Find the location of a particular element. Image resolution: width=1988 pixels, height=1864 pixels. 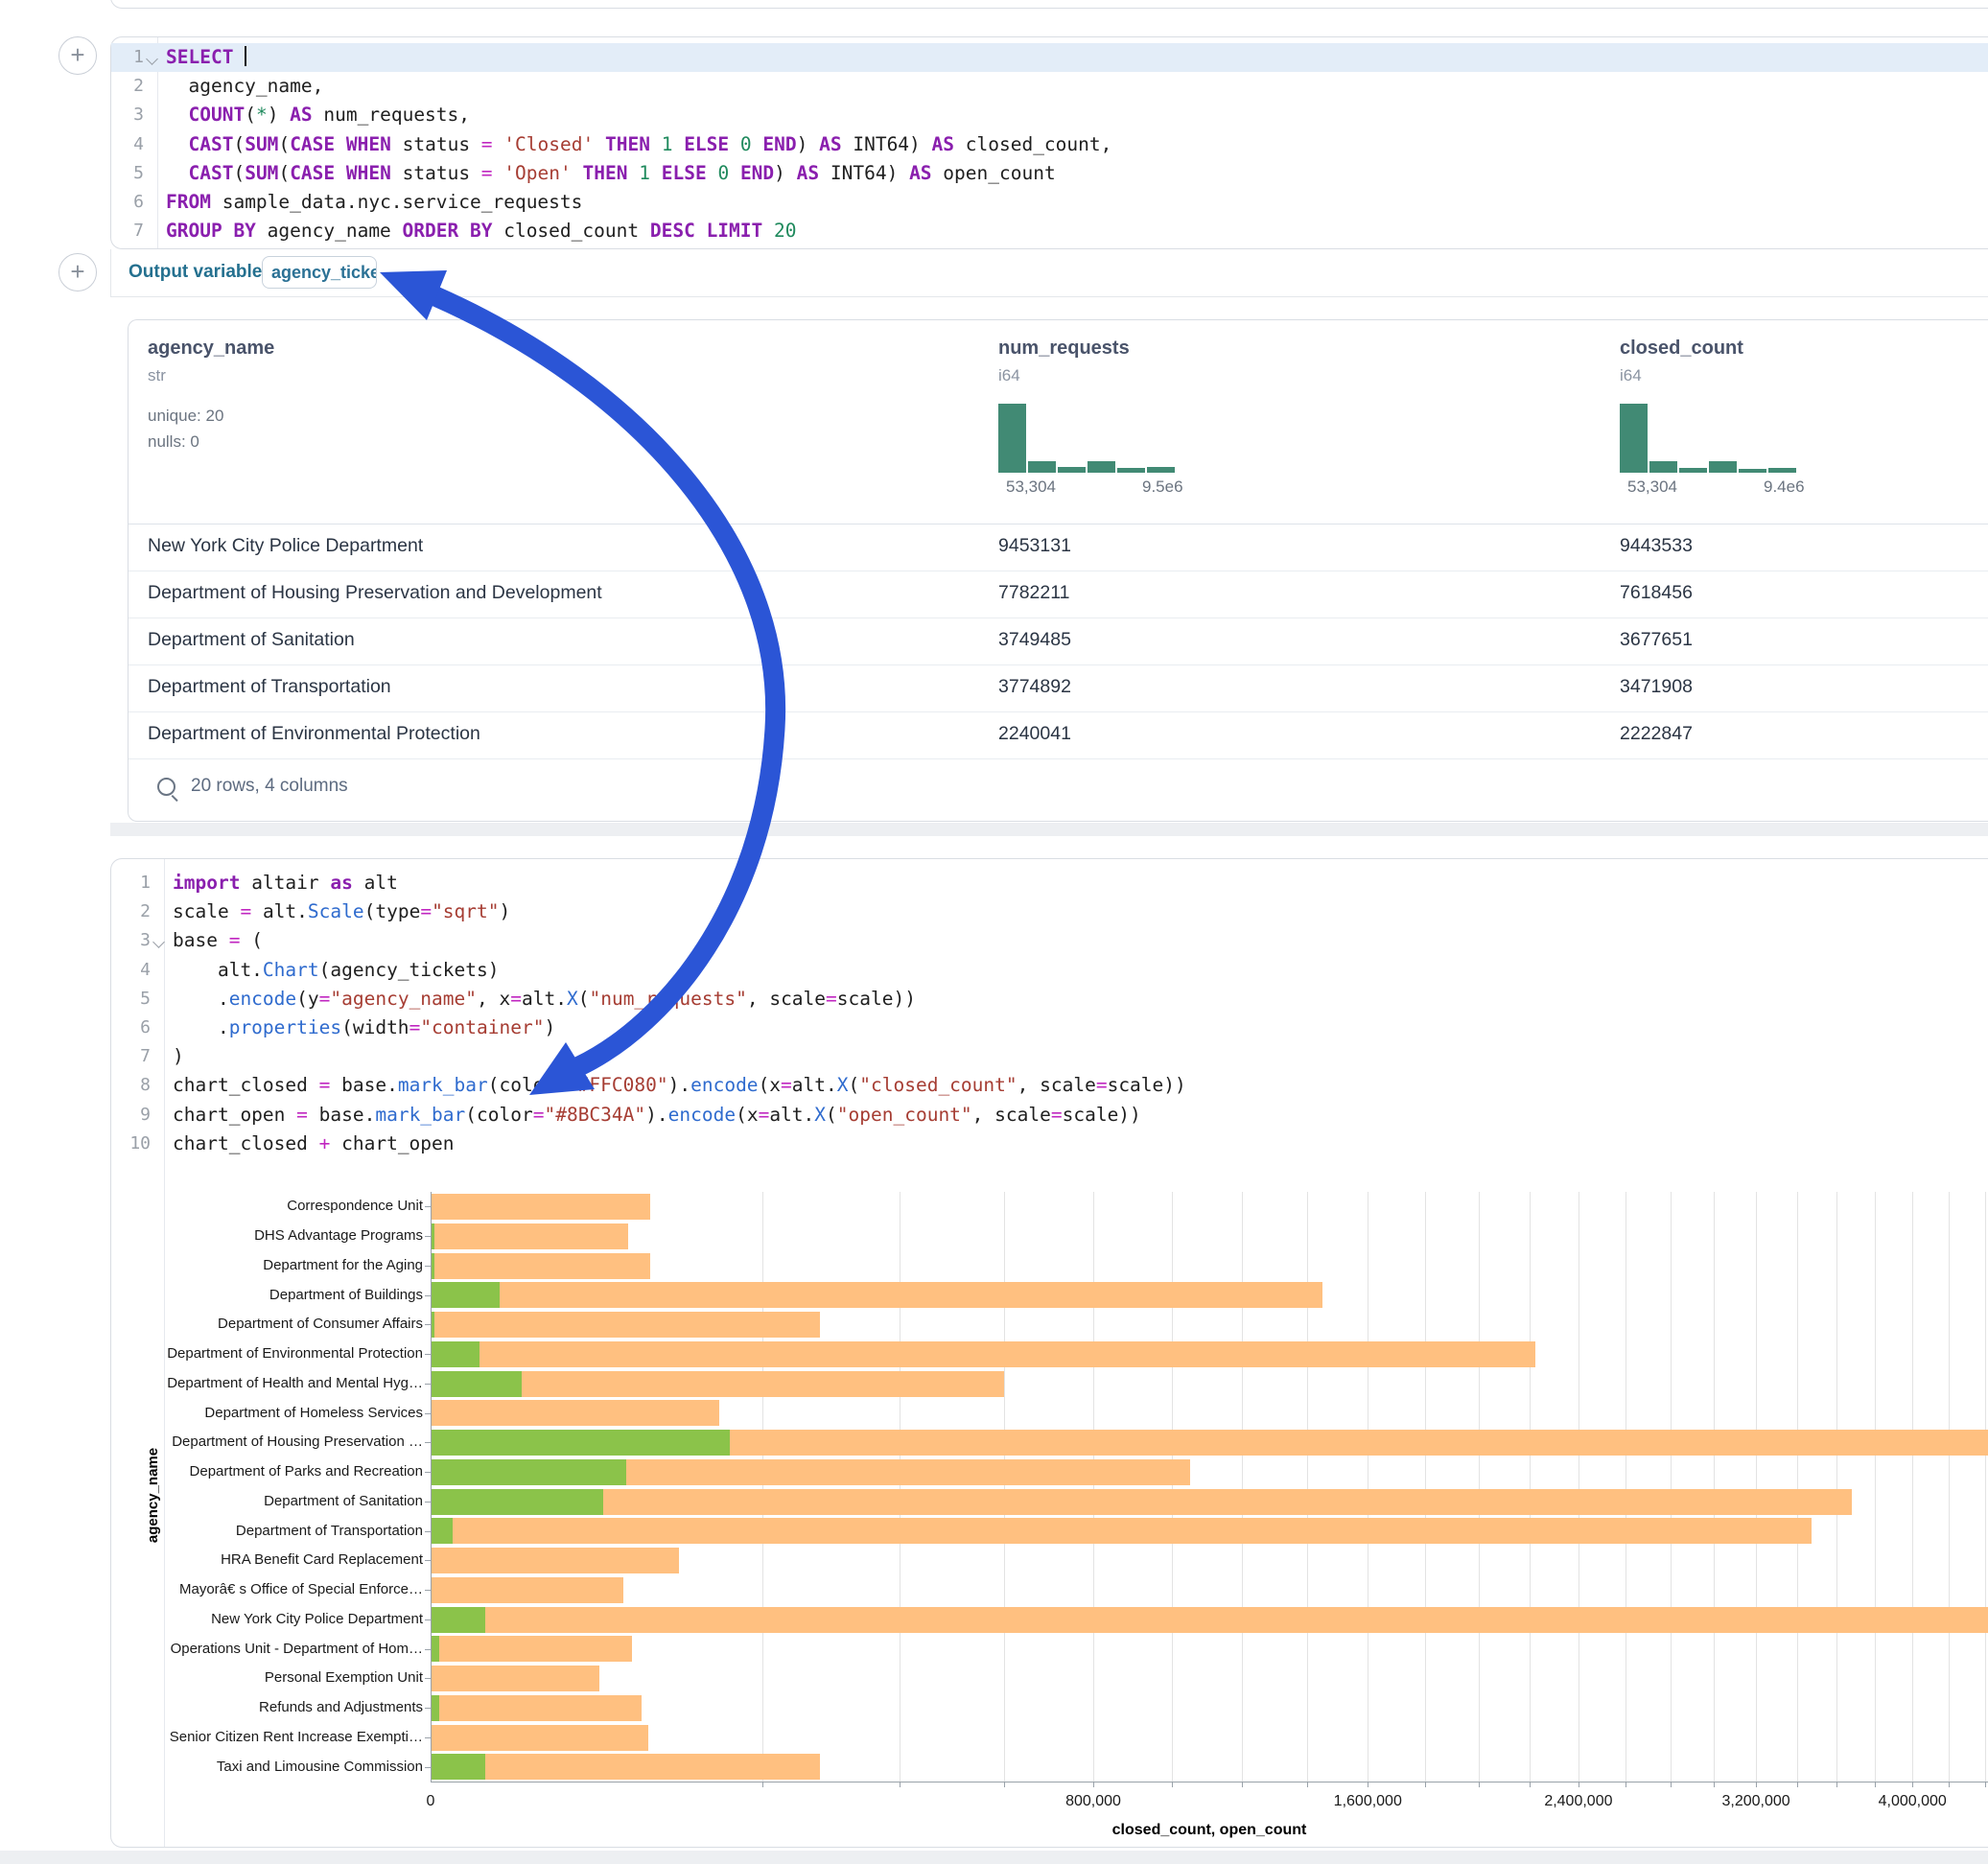

cell-closed-count: 2222847 is located at coordinates (1657, 733).